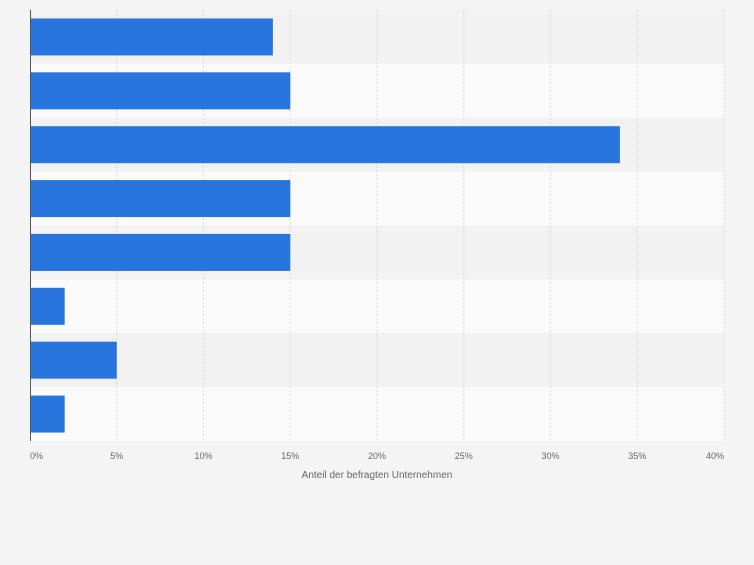 Image resolution: width=754 pixels, height=565 pixels. I want to click on x-tick-label: 30%, so click(550, 456).